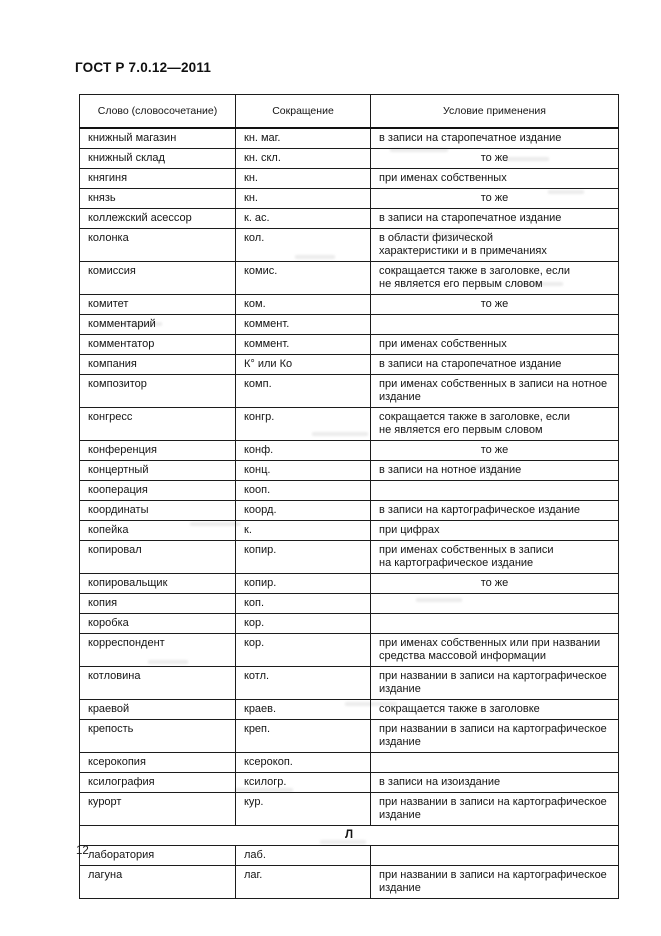  What do you see at coordinates (157, 138) in the screenshot?
I see `word-cell: книжный магазин` at bounding box center [157, 138].